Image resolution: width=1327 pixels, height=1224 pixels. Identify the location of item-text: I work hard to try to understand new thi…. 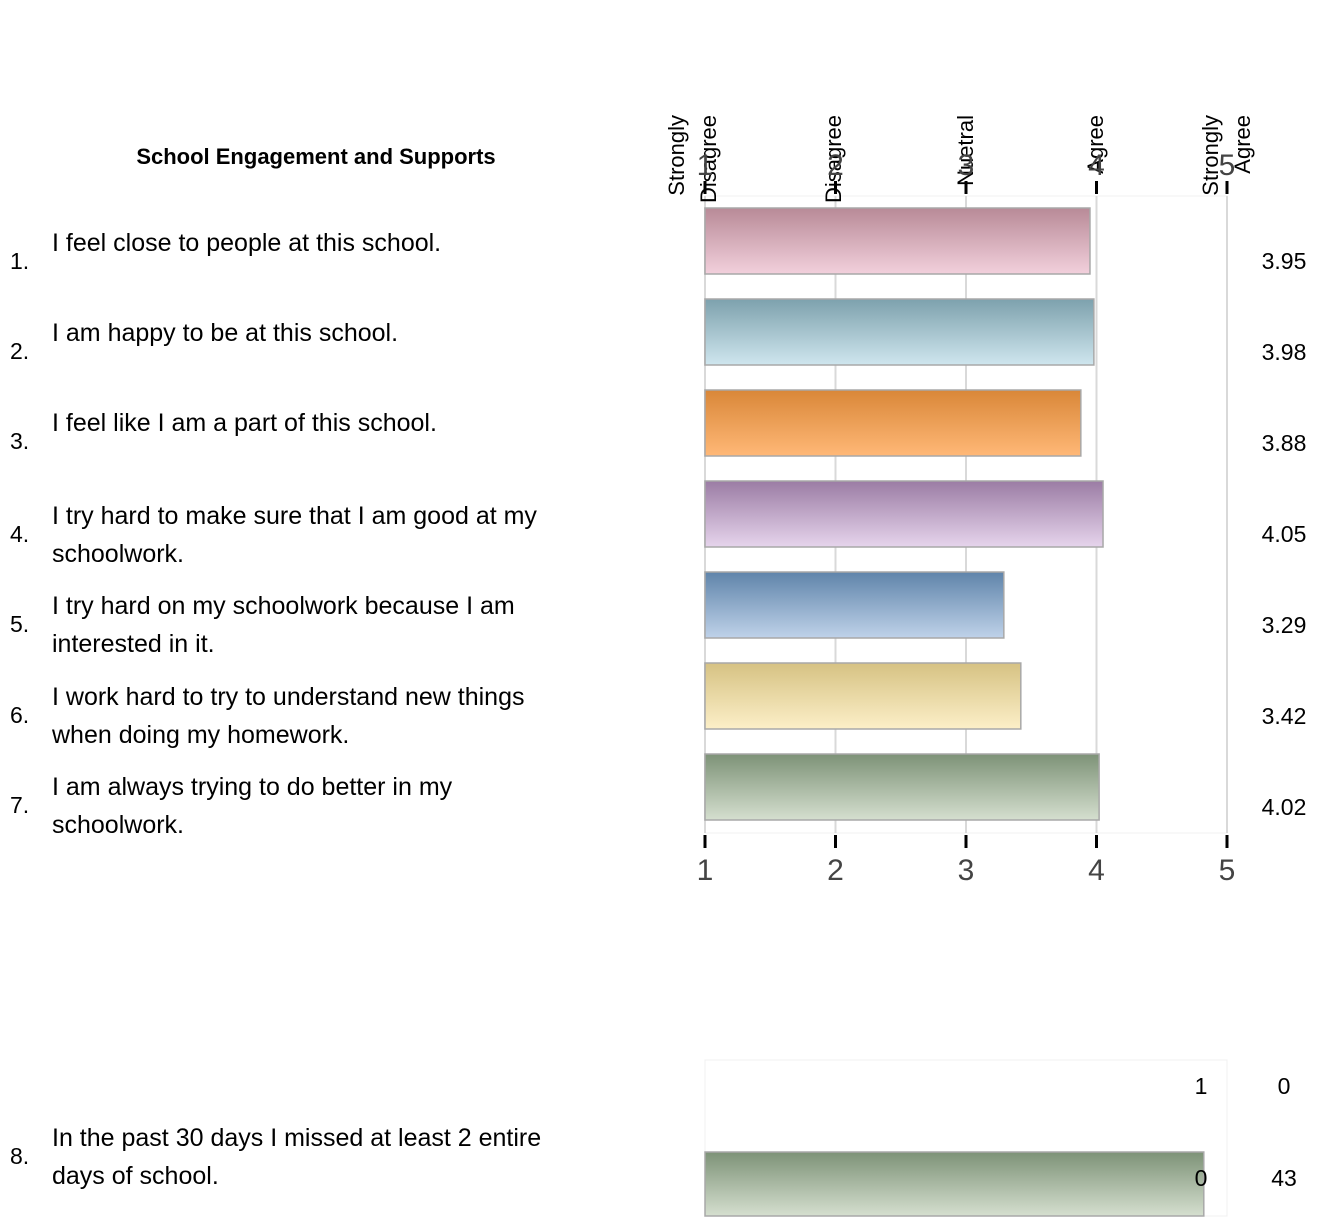
(288, 697).